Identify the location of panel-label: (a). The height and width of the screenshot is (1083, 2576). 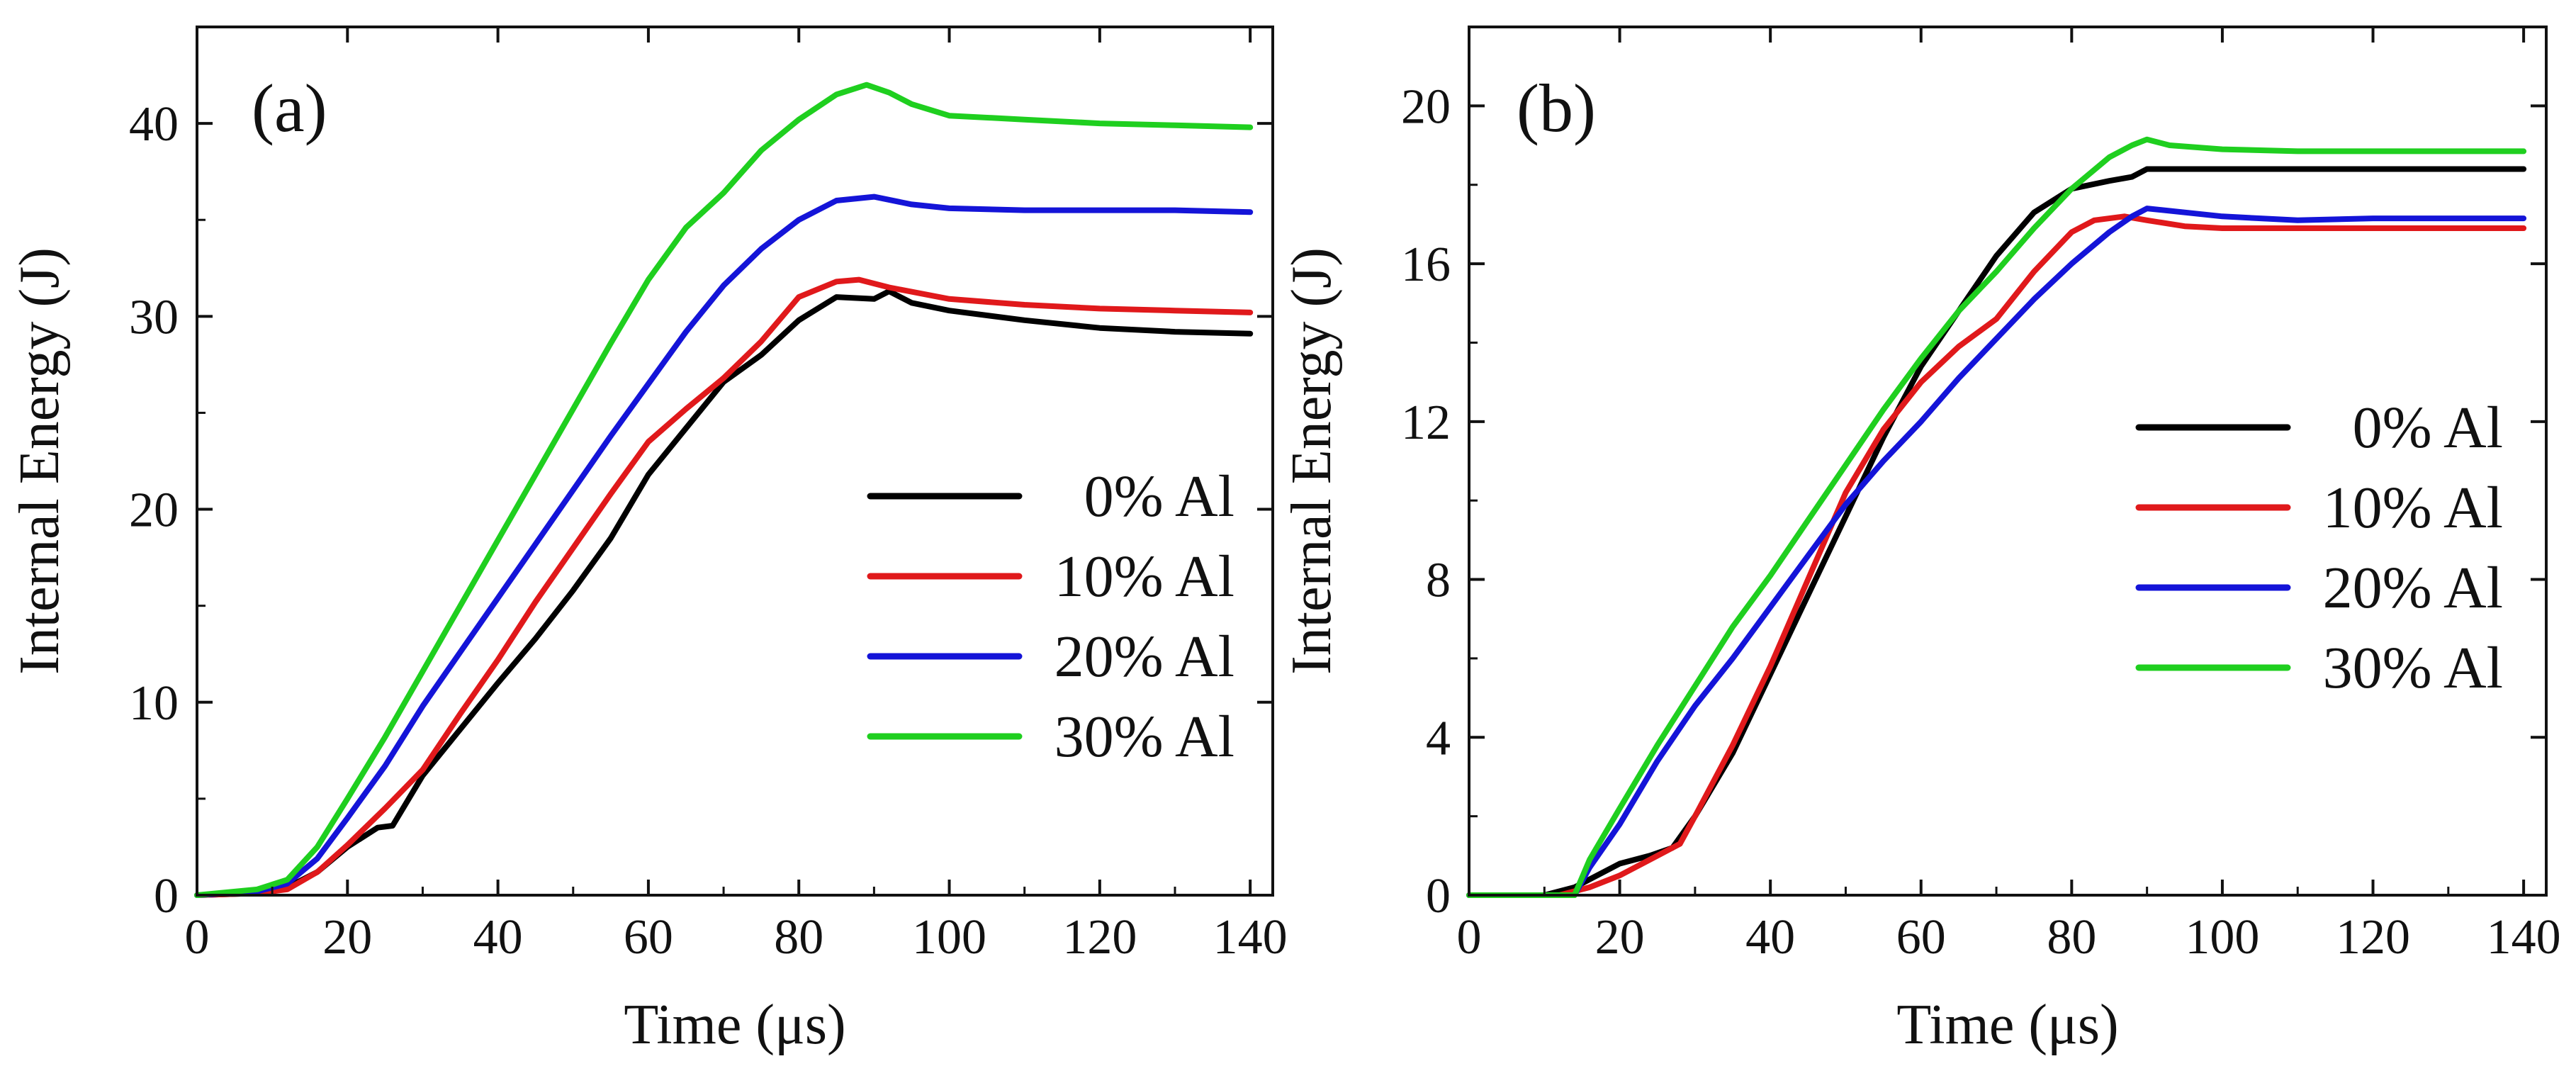
(289, 108).